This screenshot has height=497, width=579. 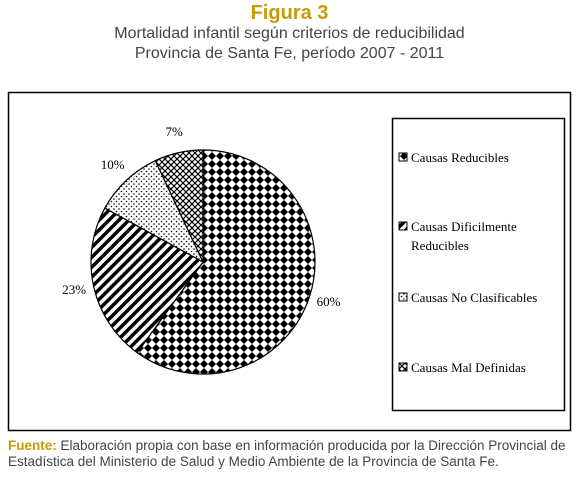 I want to click on legend-item: Causas Reducibles, so click(x=460, y=157).